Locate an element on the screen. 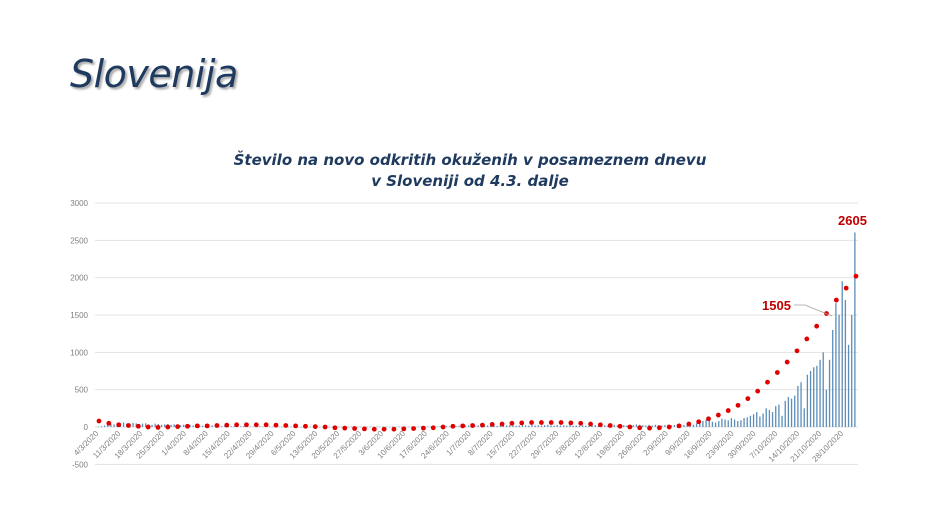  y-tick-label: -500 is located at coordinates (80, 464).